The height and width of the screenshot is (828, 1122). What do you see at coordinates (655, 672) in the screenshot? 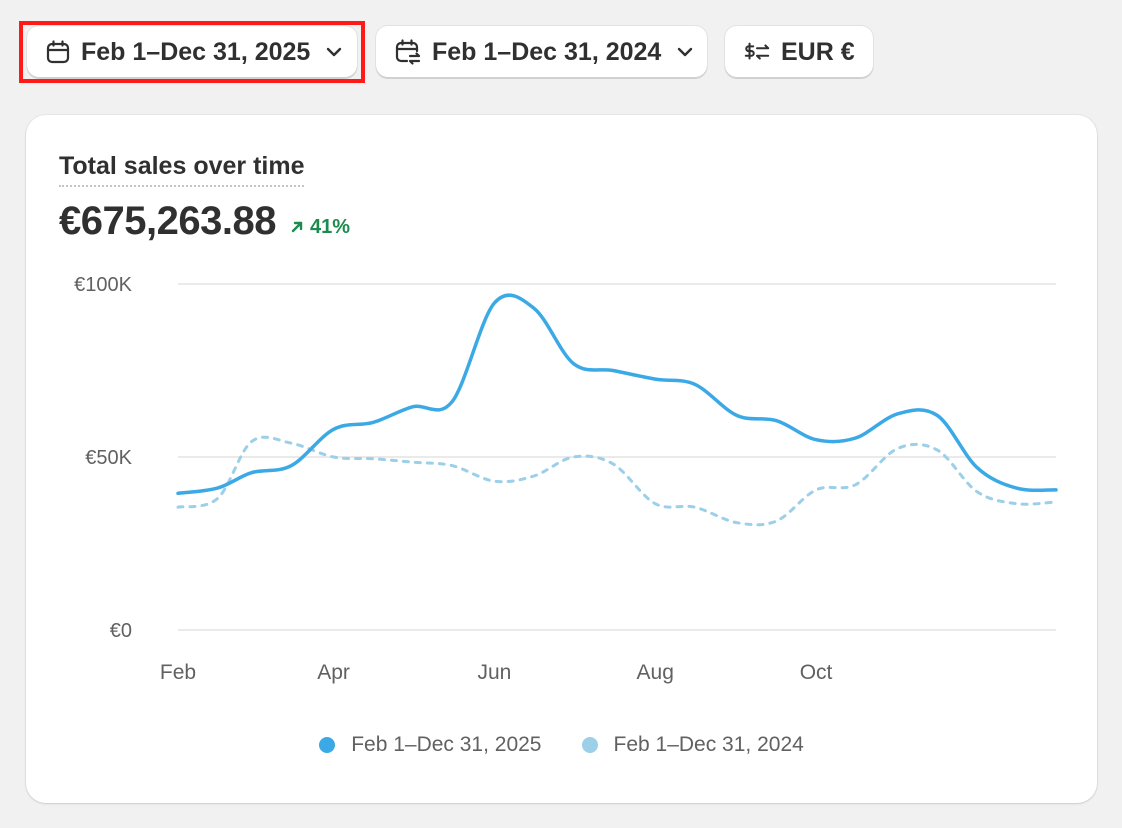
I see `x-tick-label: Aug` at bounding box center [655, 672].